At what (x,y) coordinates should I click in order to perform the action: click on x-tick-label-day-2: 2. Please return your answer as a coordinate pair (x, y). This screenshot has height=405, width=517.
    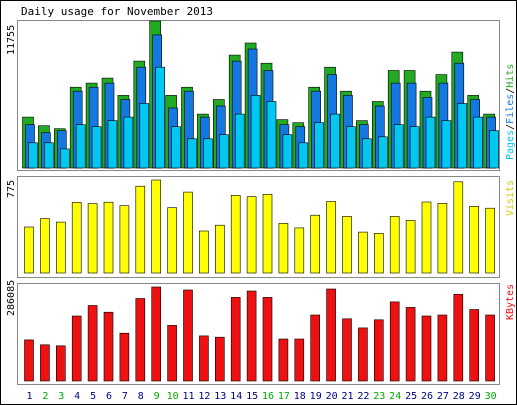
    Looking at the image, I should click on (45, 396).